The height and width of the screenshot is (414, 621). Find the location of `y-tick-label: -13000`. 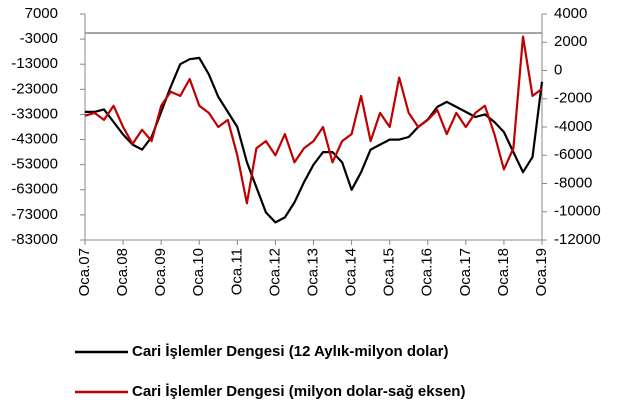

y-tick-label: -13000 is located at coordinates (34, 63).